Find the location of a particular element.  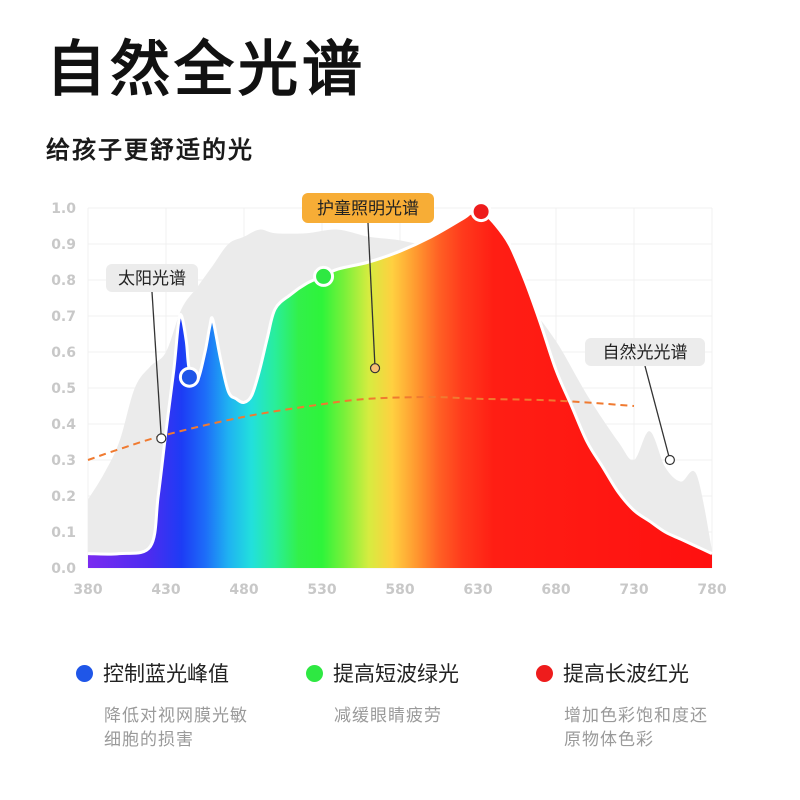

y-tick-label: 0.8 is located at coordinates (63, 281).